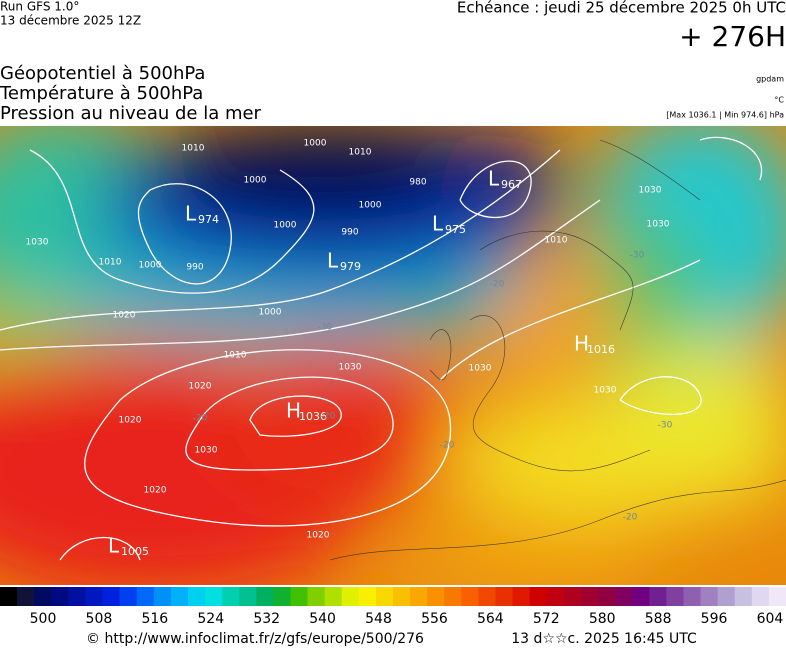  What do you see at coordinates (455, 229) in the screenshot?
I see `center-value: 975` at bounding box center [455, 229].